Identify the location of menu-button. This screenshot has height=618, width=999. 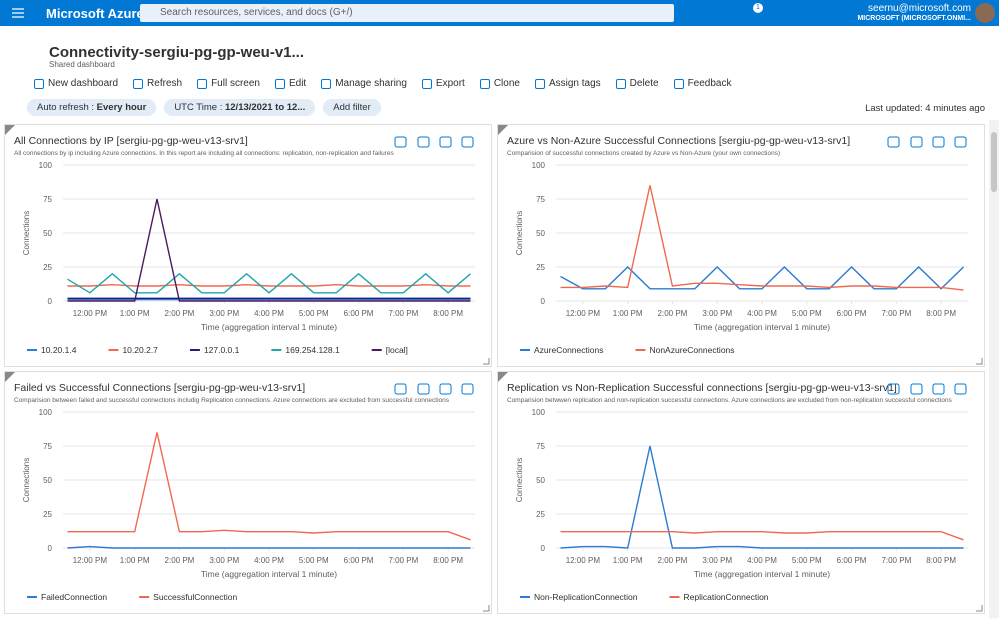
(20, 13).